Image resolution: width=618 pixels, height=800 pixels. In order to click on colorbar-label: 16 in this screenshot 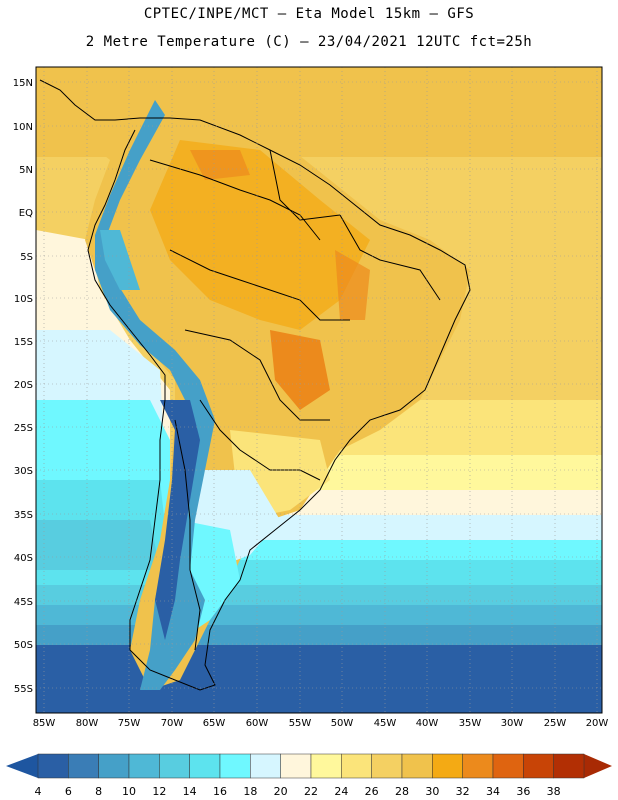, I will do `click(220, 791)`.